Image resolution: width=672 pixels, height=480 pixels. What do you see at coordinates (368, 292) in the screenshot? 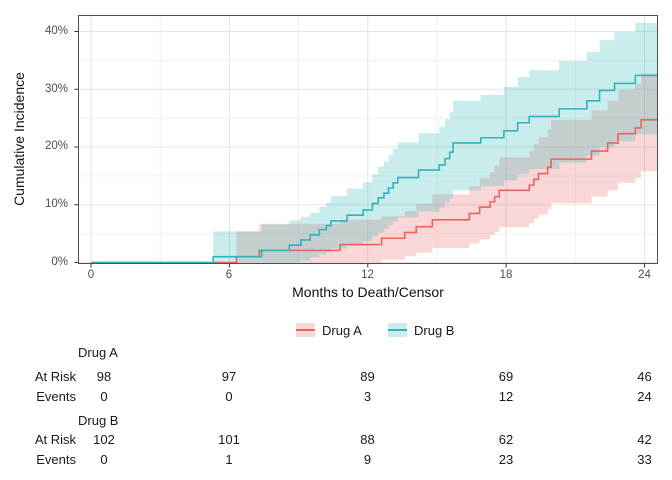
I see `x-axis-title: Months to Death/Censor` at bounding box center [368, 292].